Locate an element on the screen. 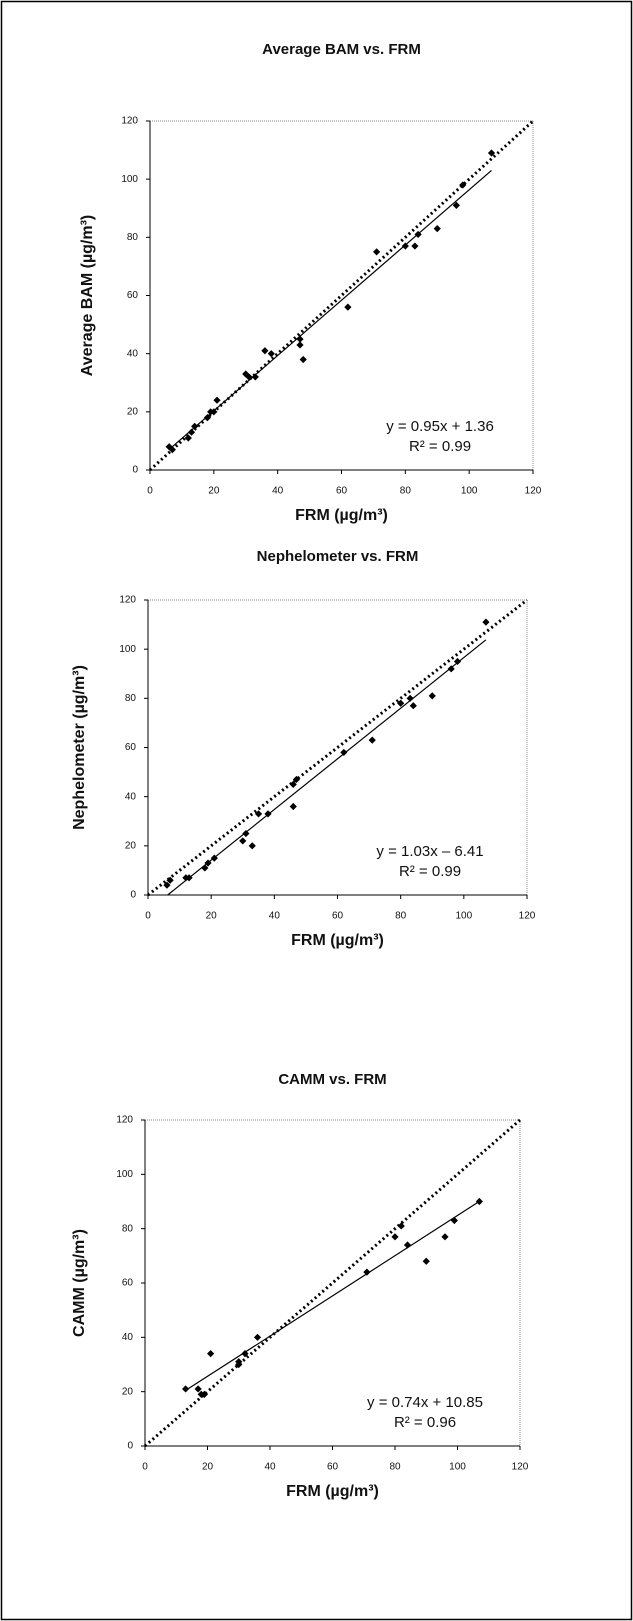  y-axis-label: Average BAM (µg/m³) is located at coordinates (87, 296).